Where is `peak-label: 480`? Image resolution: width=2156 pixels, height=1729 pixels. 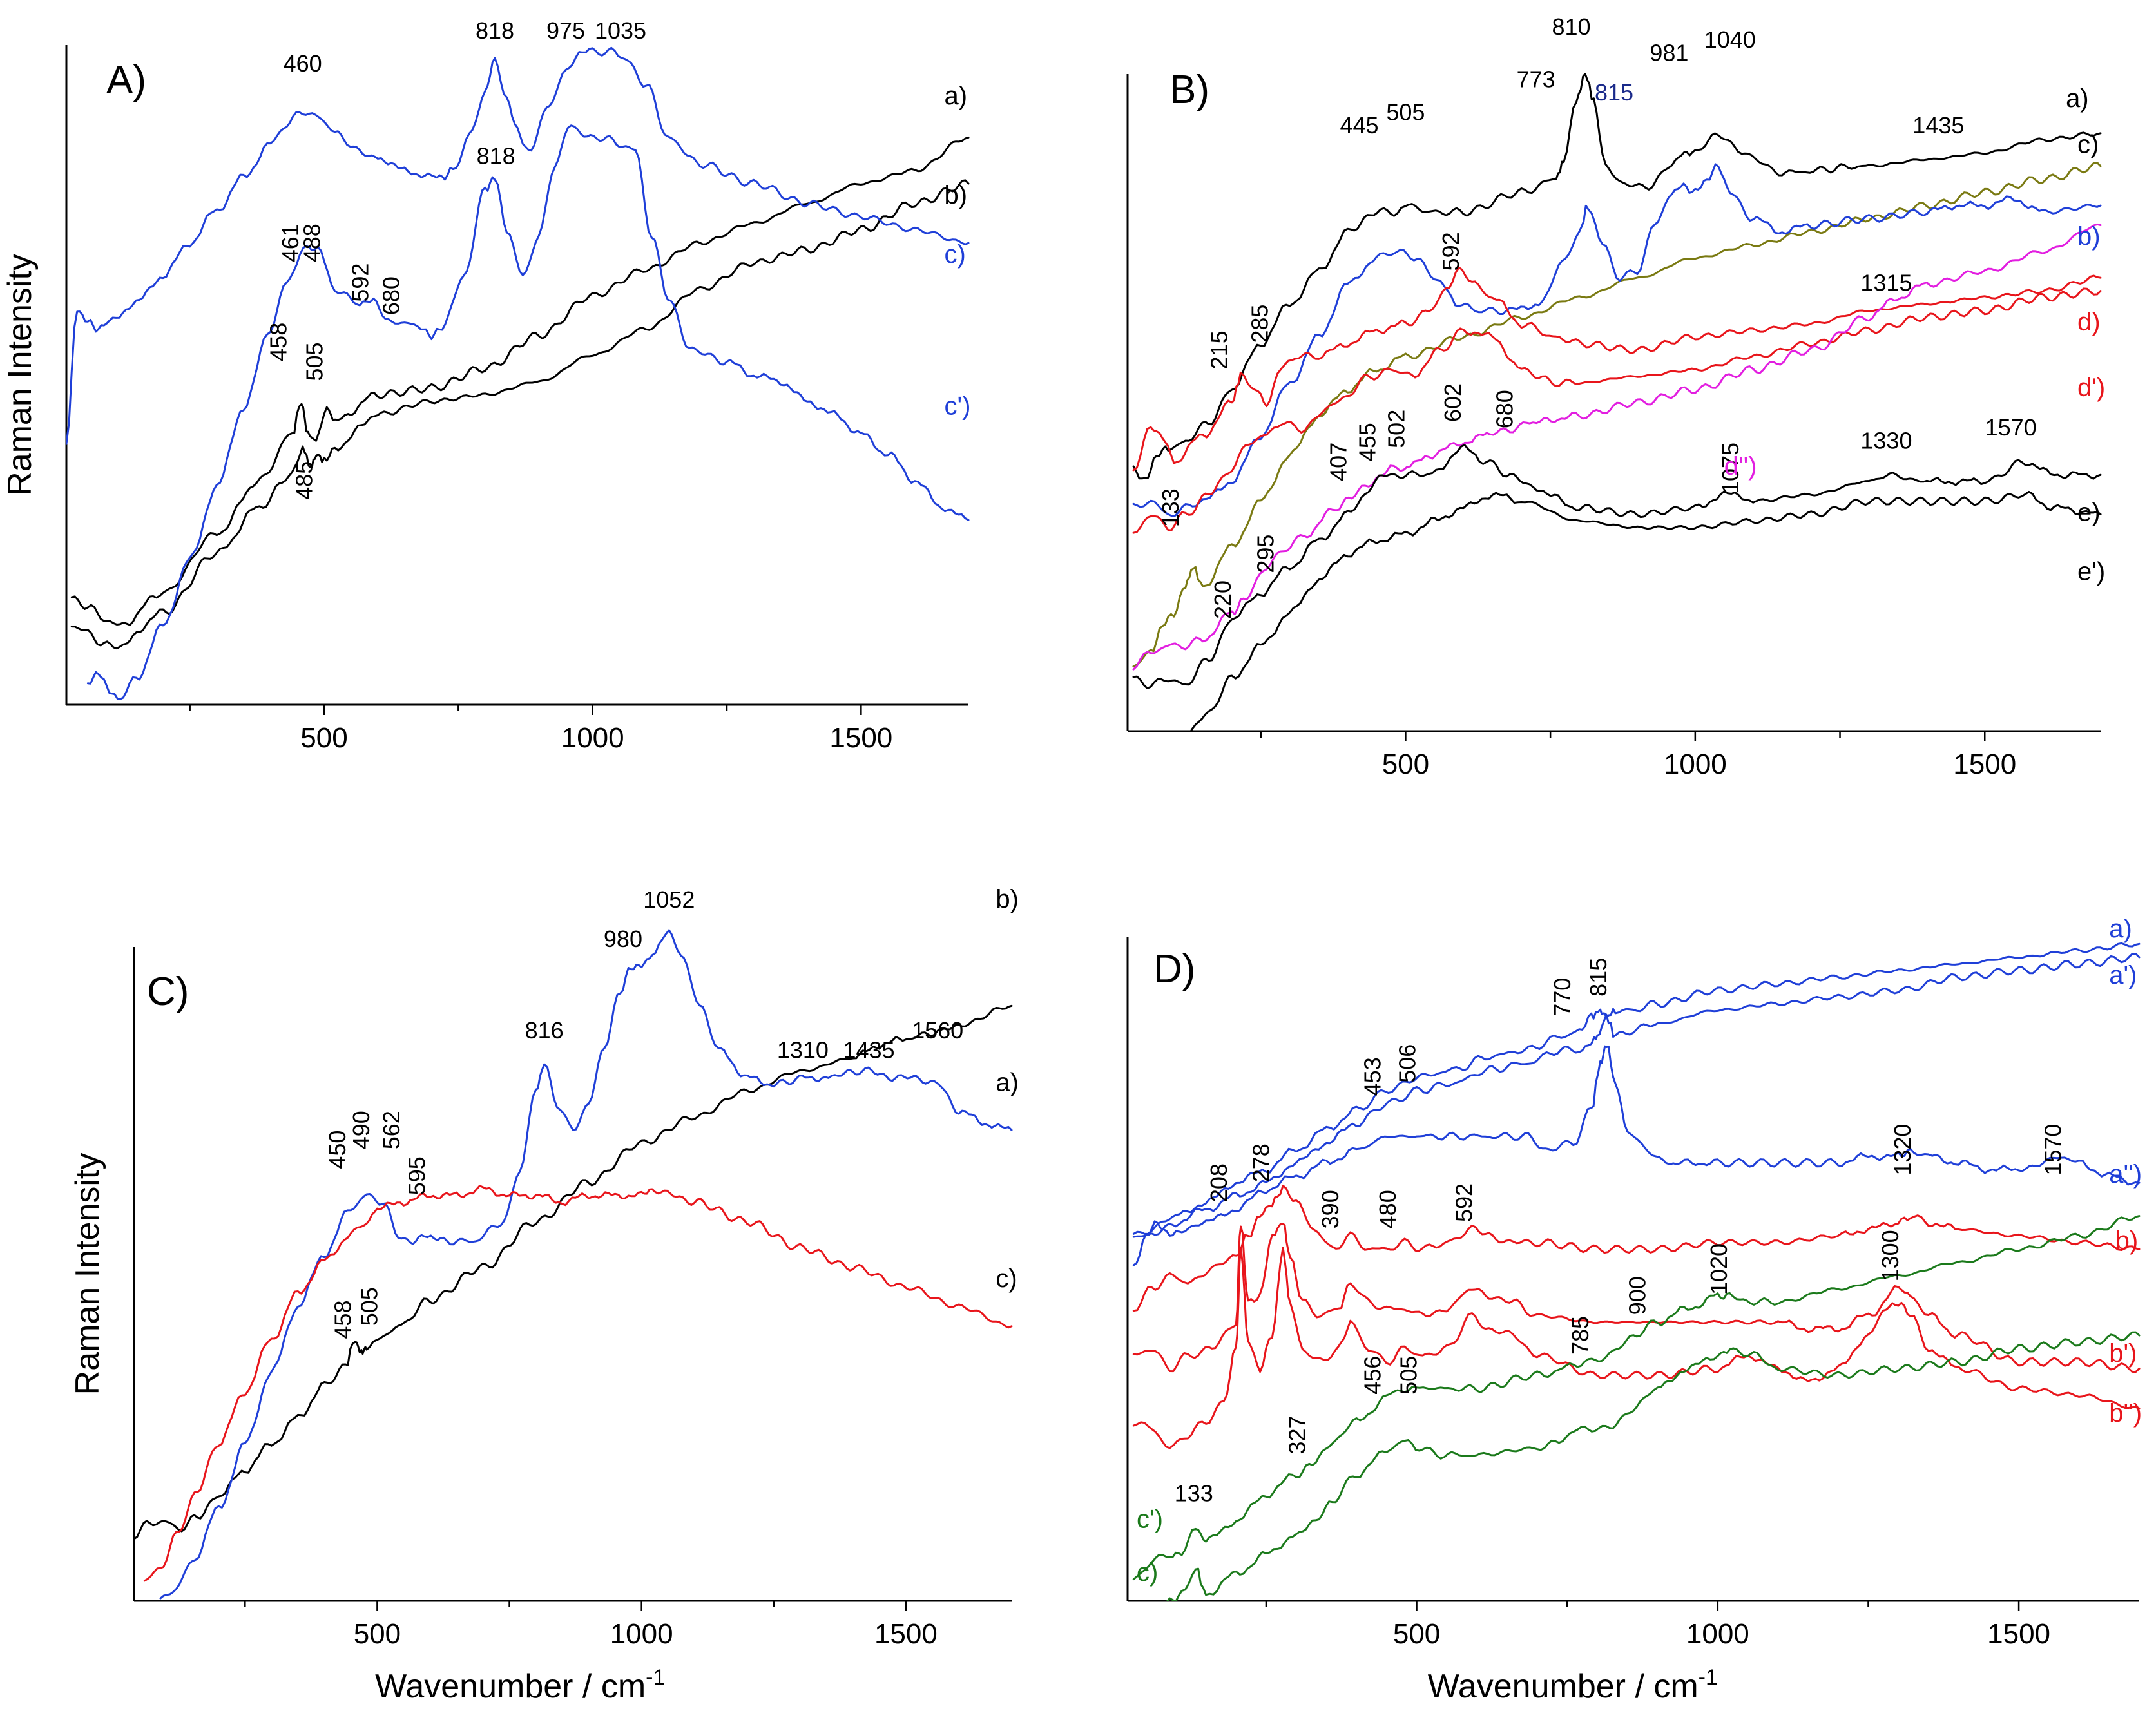 peak-label: 480 is located at coordinates (1388, 1209).